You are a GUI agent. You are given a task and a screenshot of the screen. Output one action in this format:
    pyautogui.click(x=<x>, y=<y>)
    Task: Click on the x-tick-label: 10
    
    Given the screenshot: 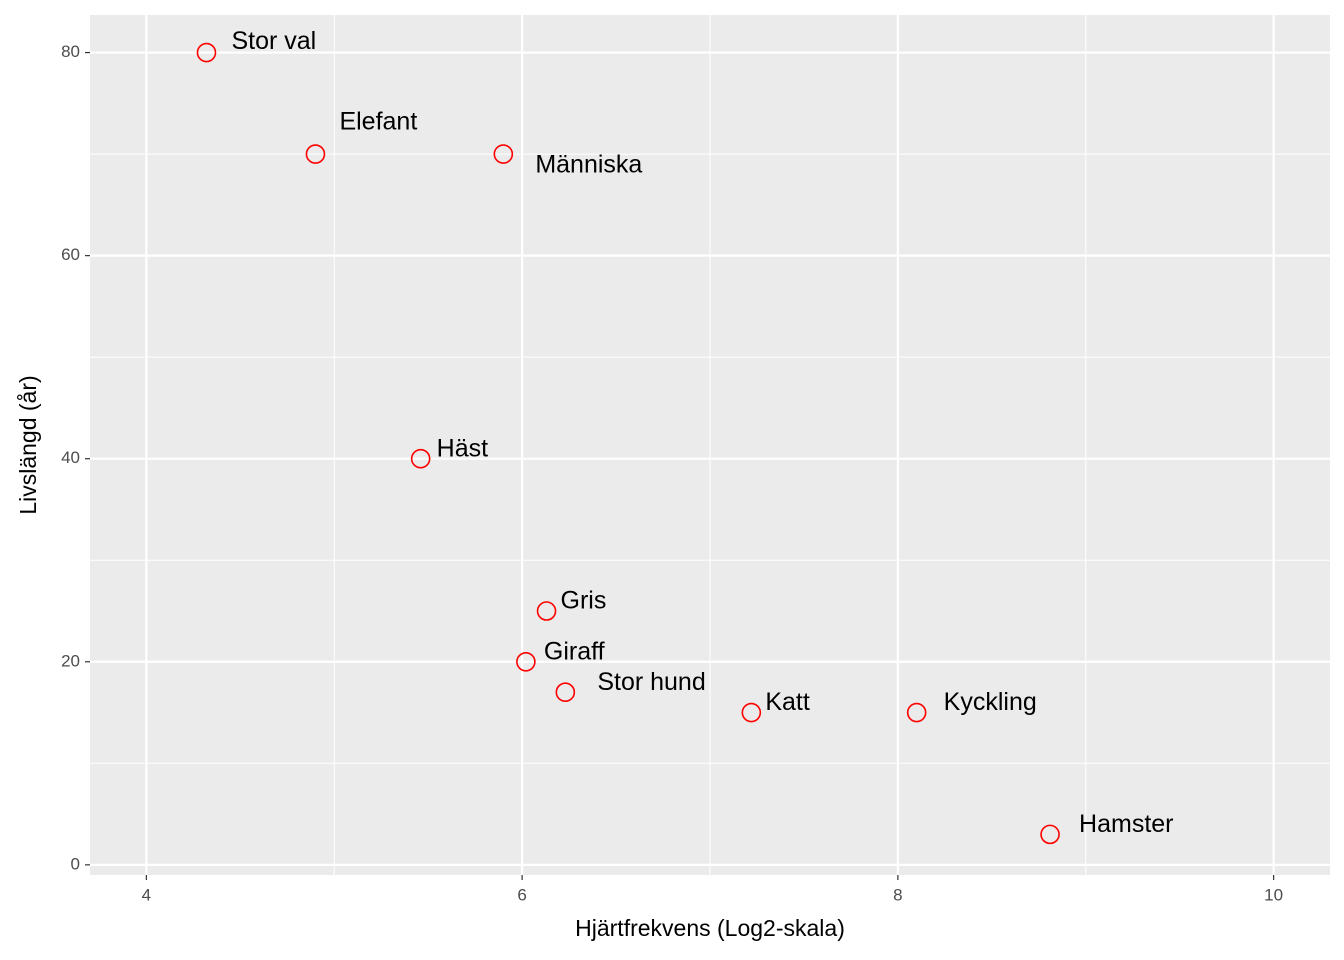 What is the action you would take?
    pyautogui.click(x=1273, y=894)
    